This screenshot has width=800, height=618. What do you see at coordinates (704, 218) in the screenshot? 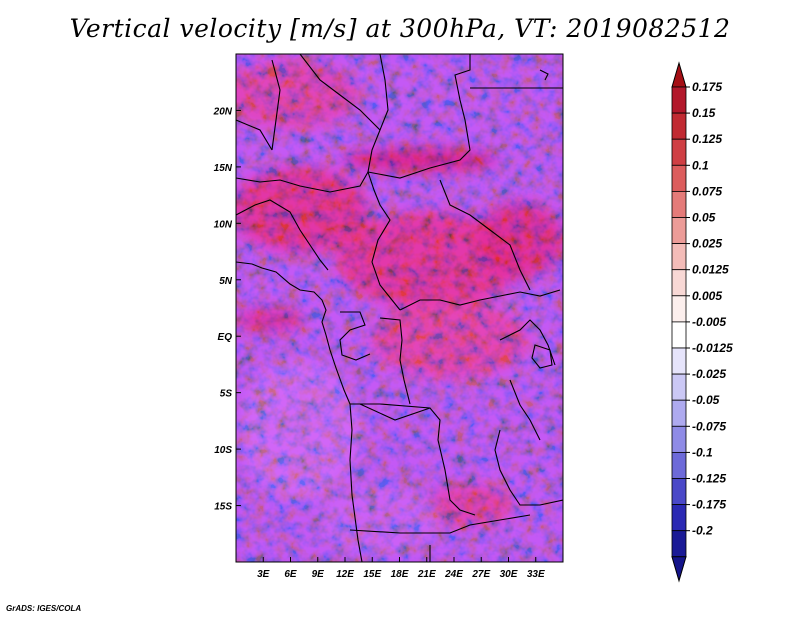
I see `colorbar-label: 0.05` at bounding box center [704, 218].